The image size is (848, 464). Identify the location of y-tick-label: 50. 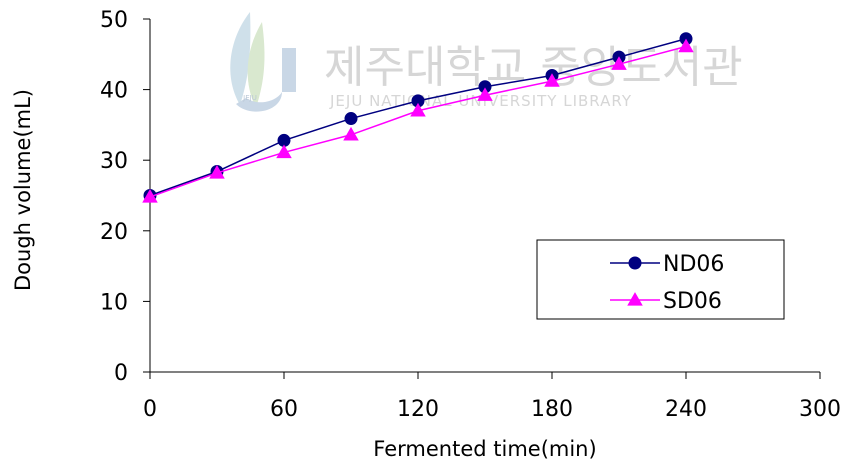
(114, 20).